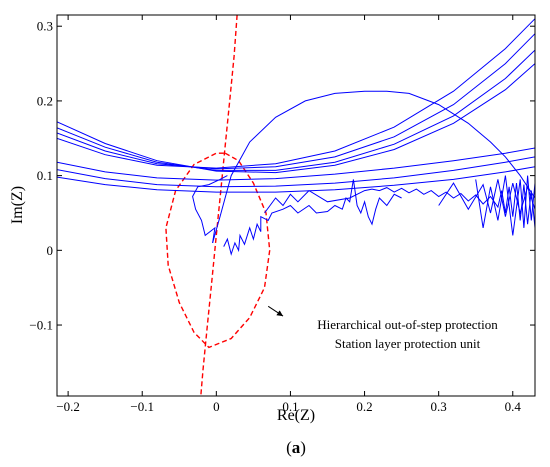 The width and height of the screenshot is (550, 467). I want to click on y-tick-label: 0.3, so click(45, 26).